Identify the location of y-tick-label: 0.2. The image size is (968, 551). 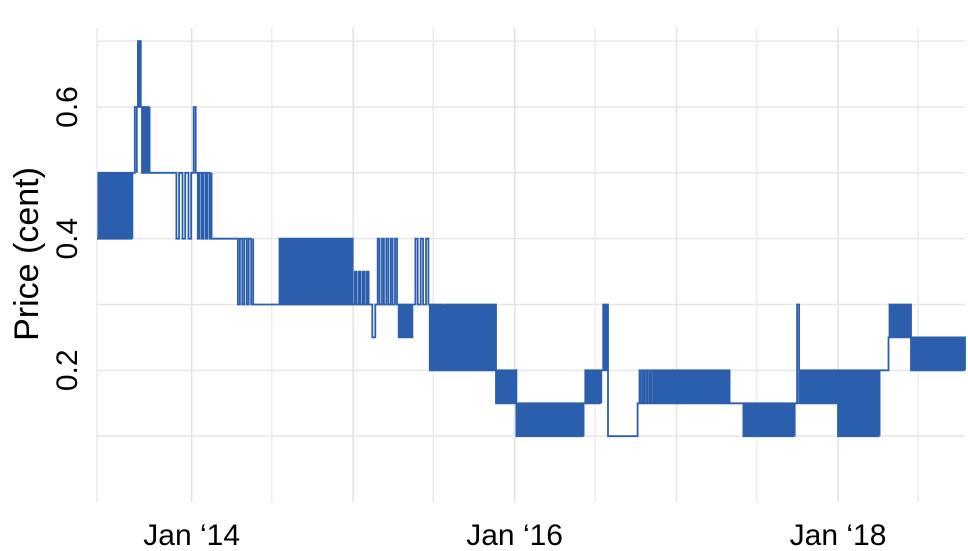
(67, 370).